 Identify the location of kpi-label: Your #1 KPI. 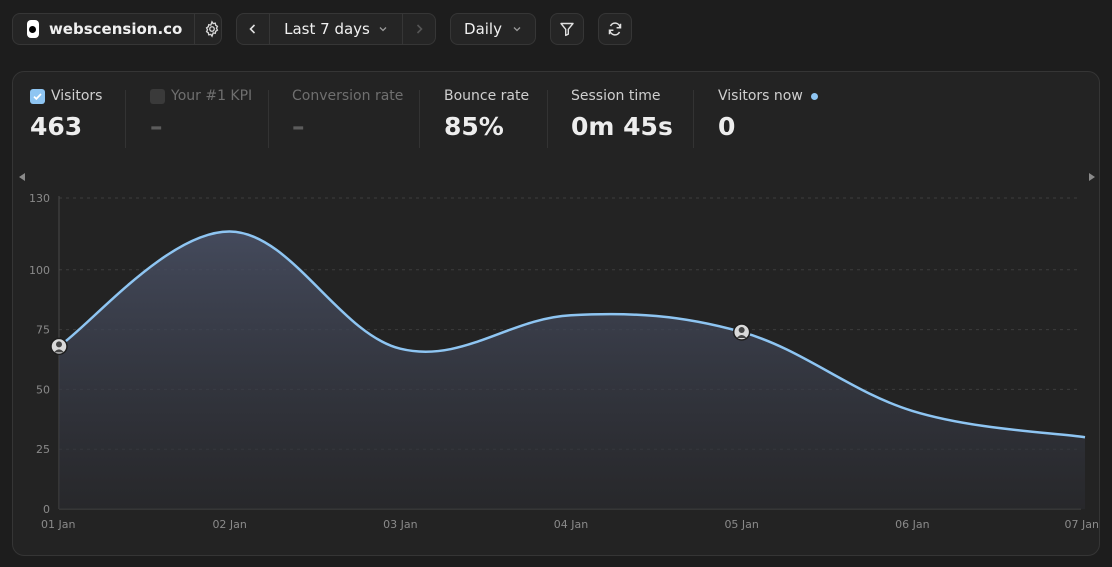
(212, 96).